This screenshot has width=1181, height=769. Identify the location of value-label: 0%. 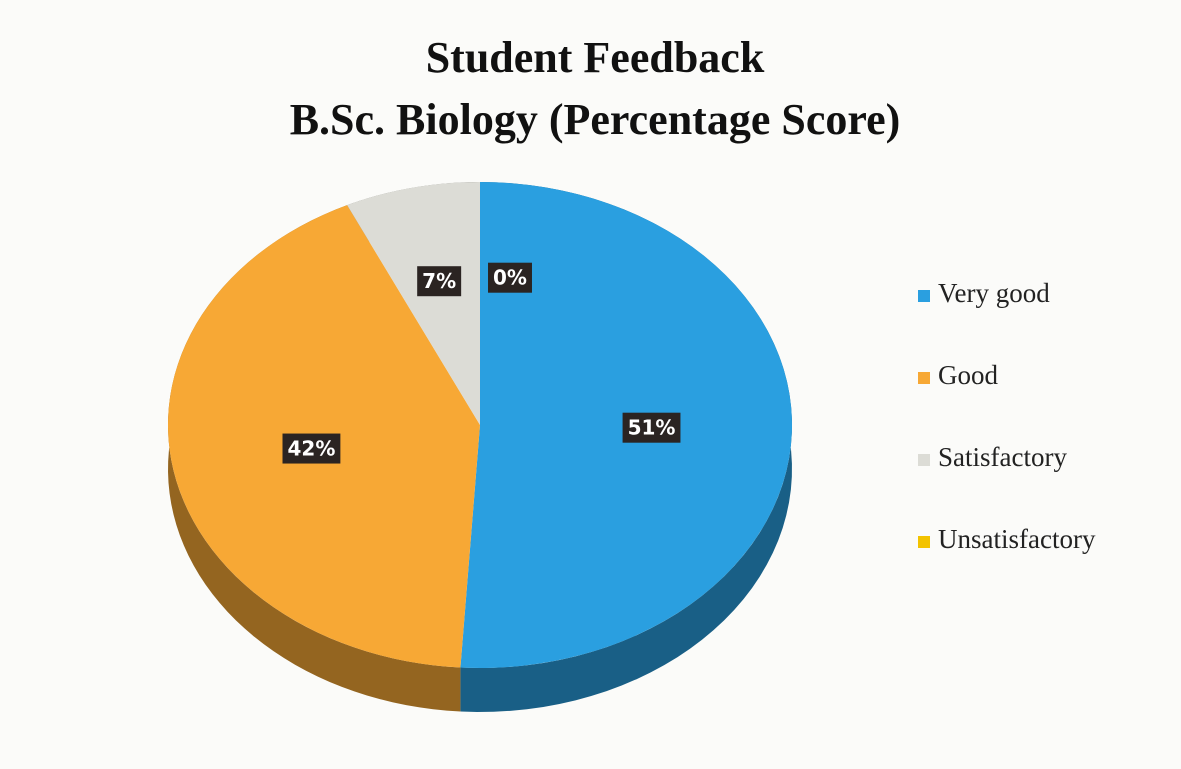
(510, 278).